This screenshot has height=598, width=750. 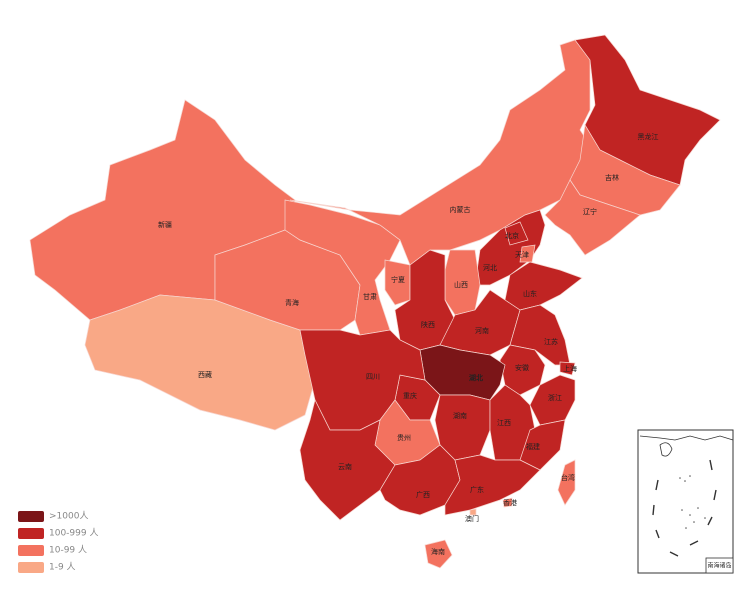 I want to click on province-label: 海南, so click(x=438, y=551).